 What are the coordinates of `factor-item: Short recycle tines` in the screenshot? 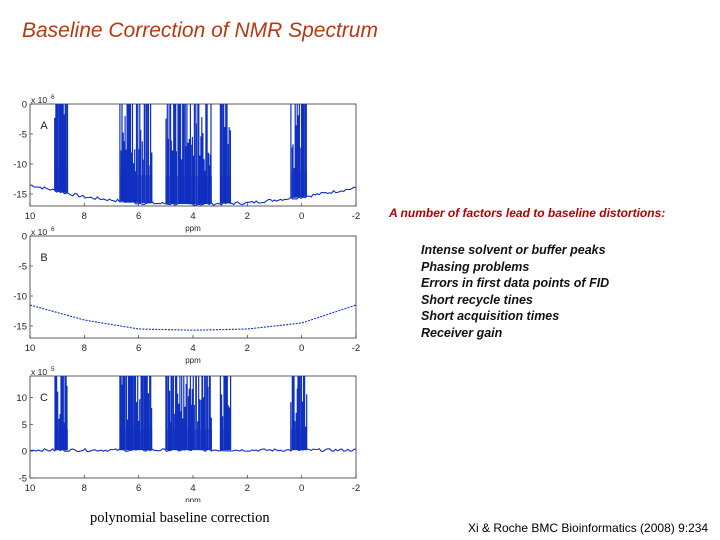 It's located at (477, 299).